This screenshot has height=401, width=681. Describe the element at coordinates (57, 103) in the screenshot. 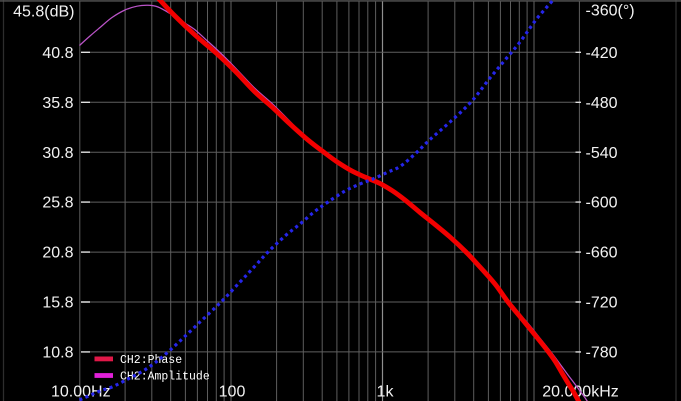

I see `svg-text: 35.8` at that location.